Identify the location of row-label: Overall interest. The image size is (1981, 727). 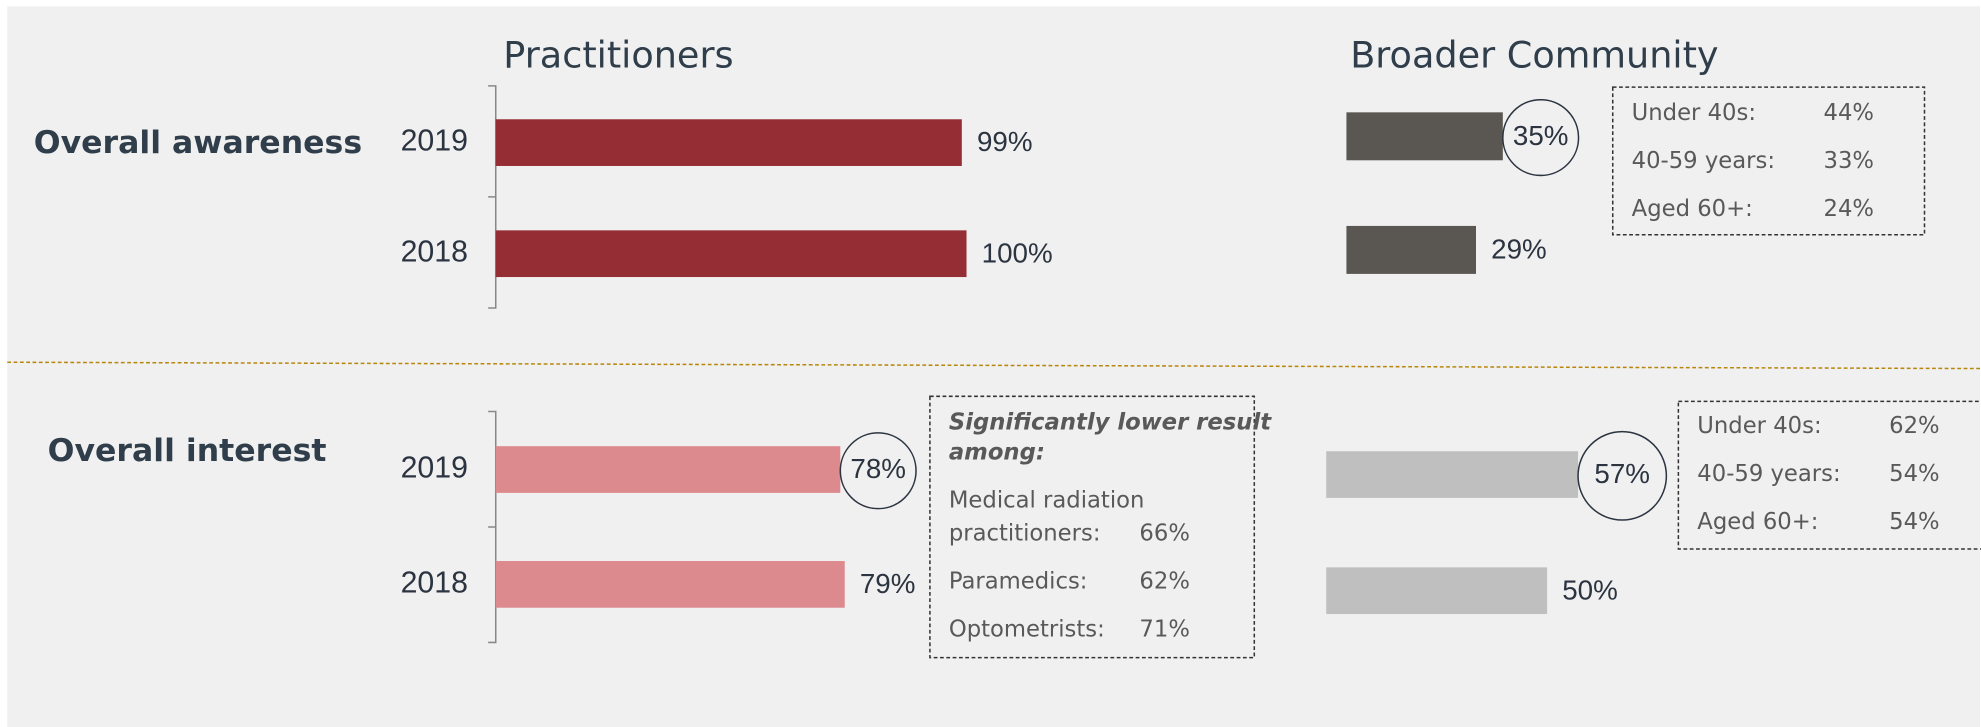
(187, 451).